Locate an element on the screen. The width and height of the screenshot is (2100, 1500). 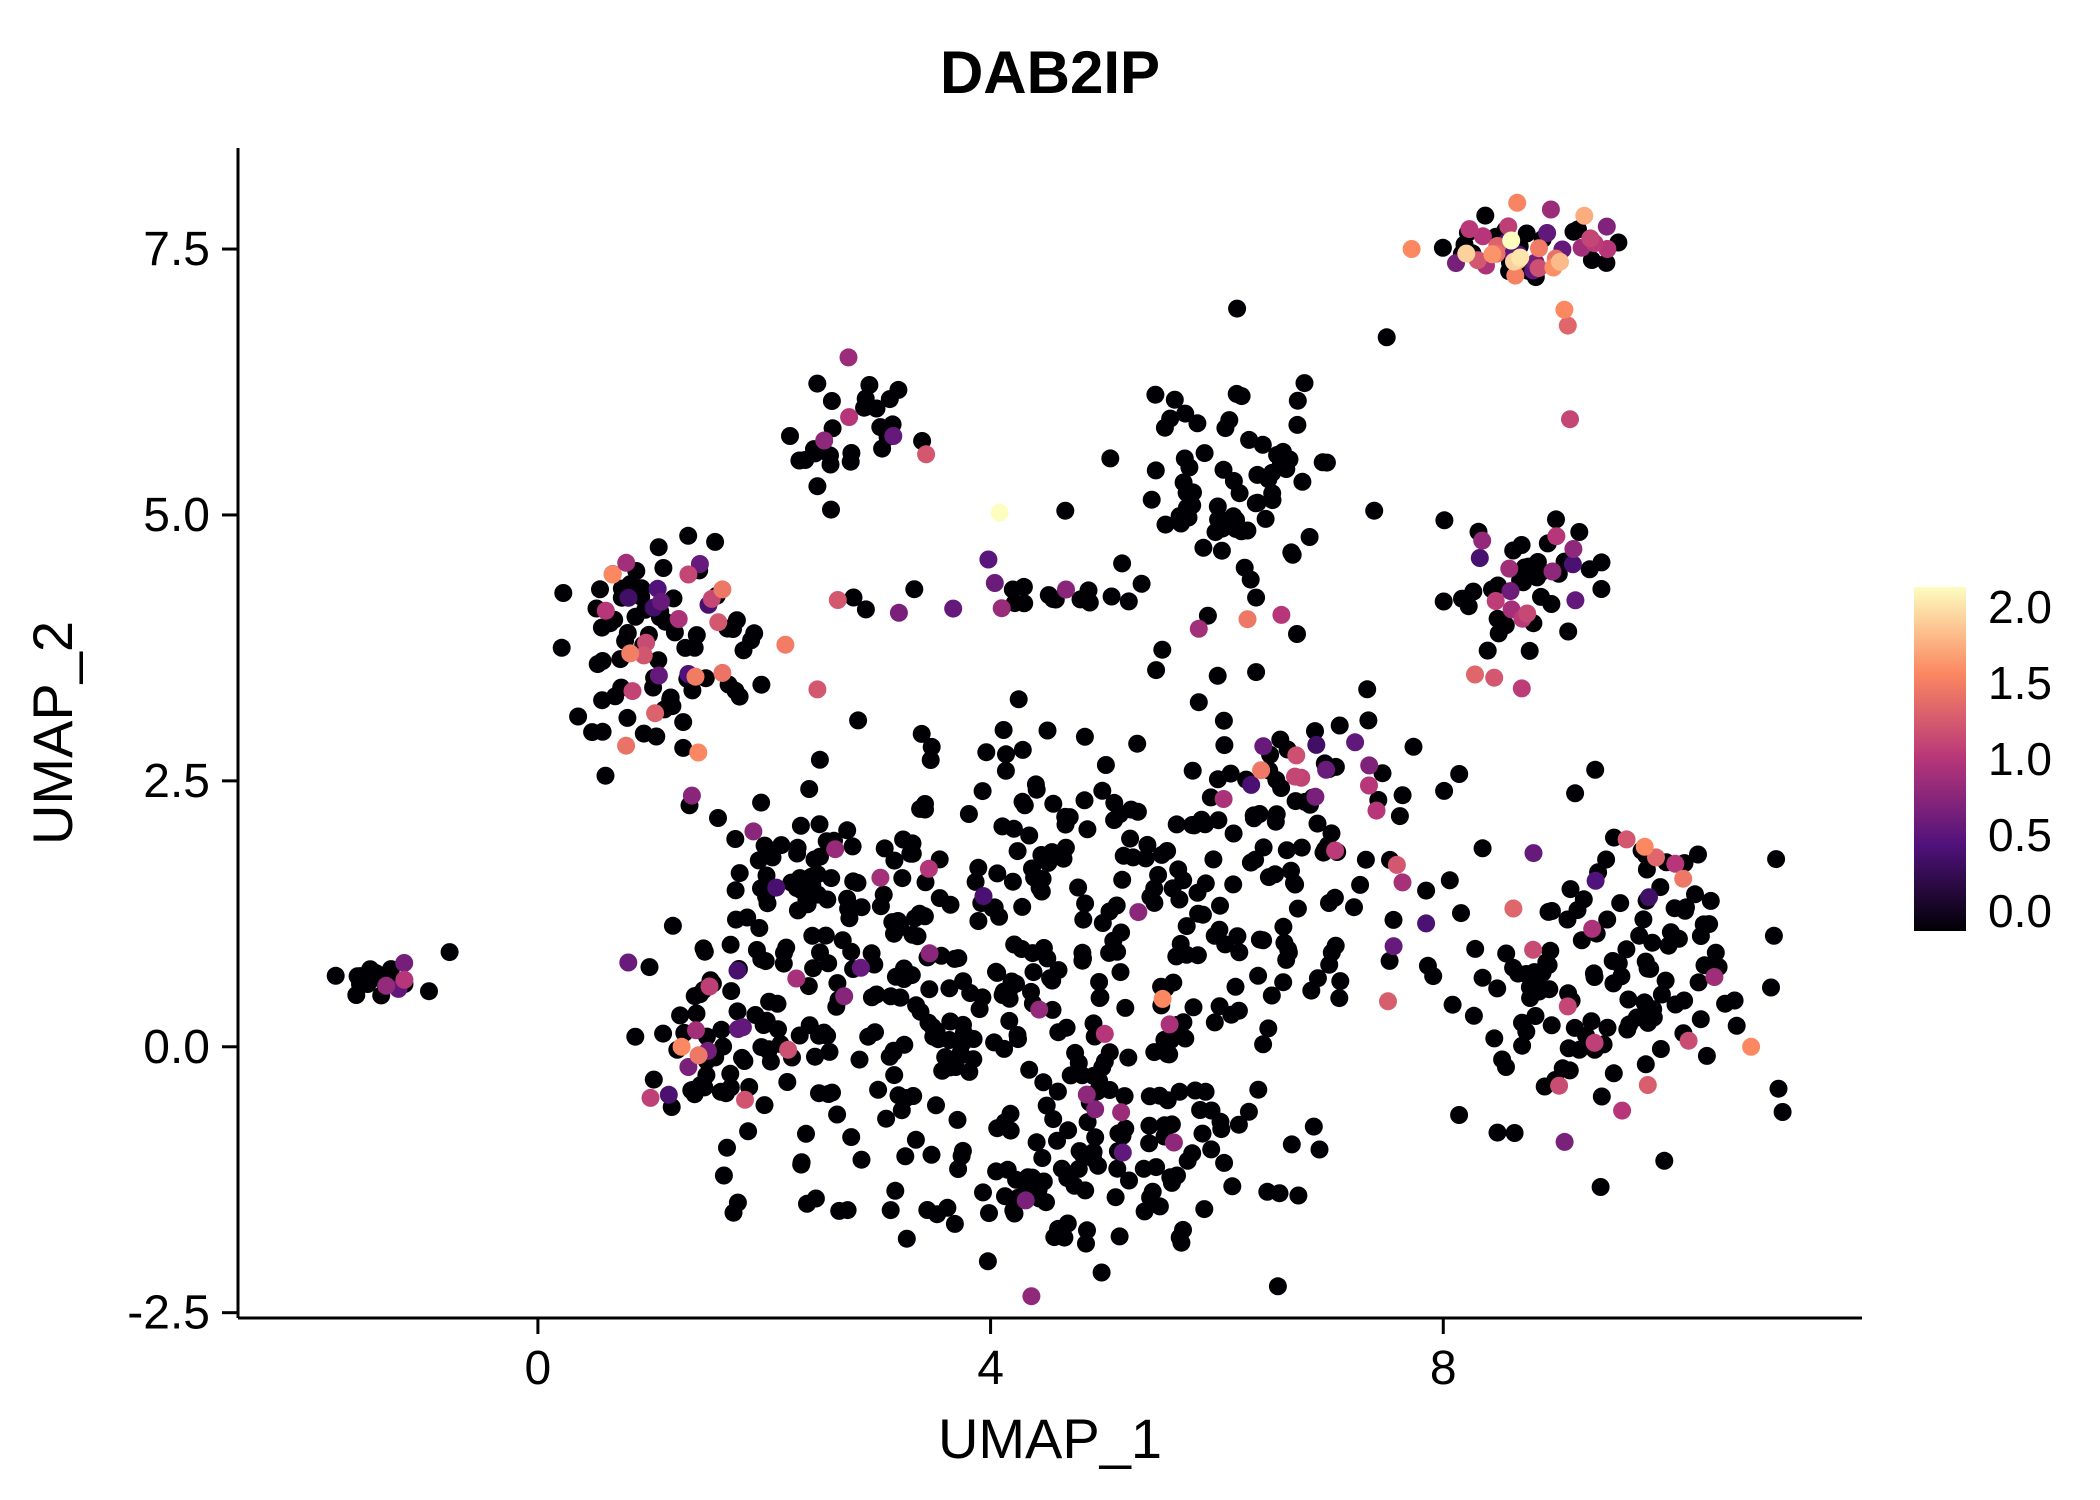
colorbar-tick-label: 1.5 is located at coordinates (2020, 683).